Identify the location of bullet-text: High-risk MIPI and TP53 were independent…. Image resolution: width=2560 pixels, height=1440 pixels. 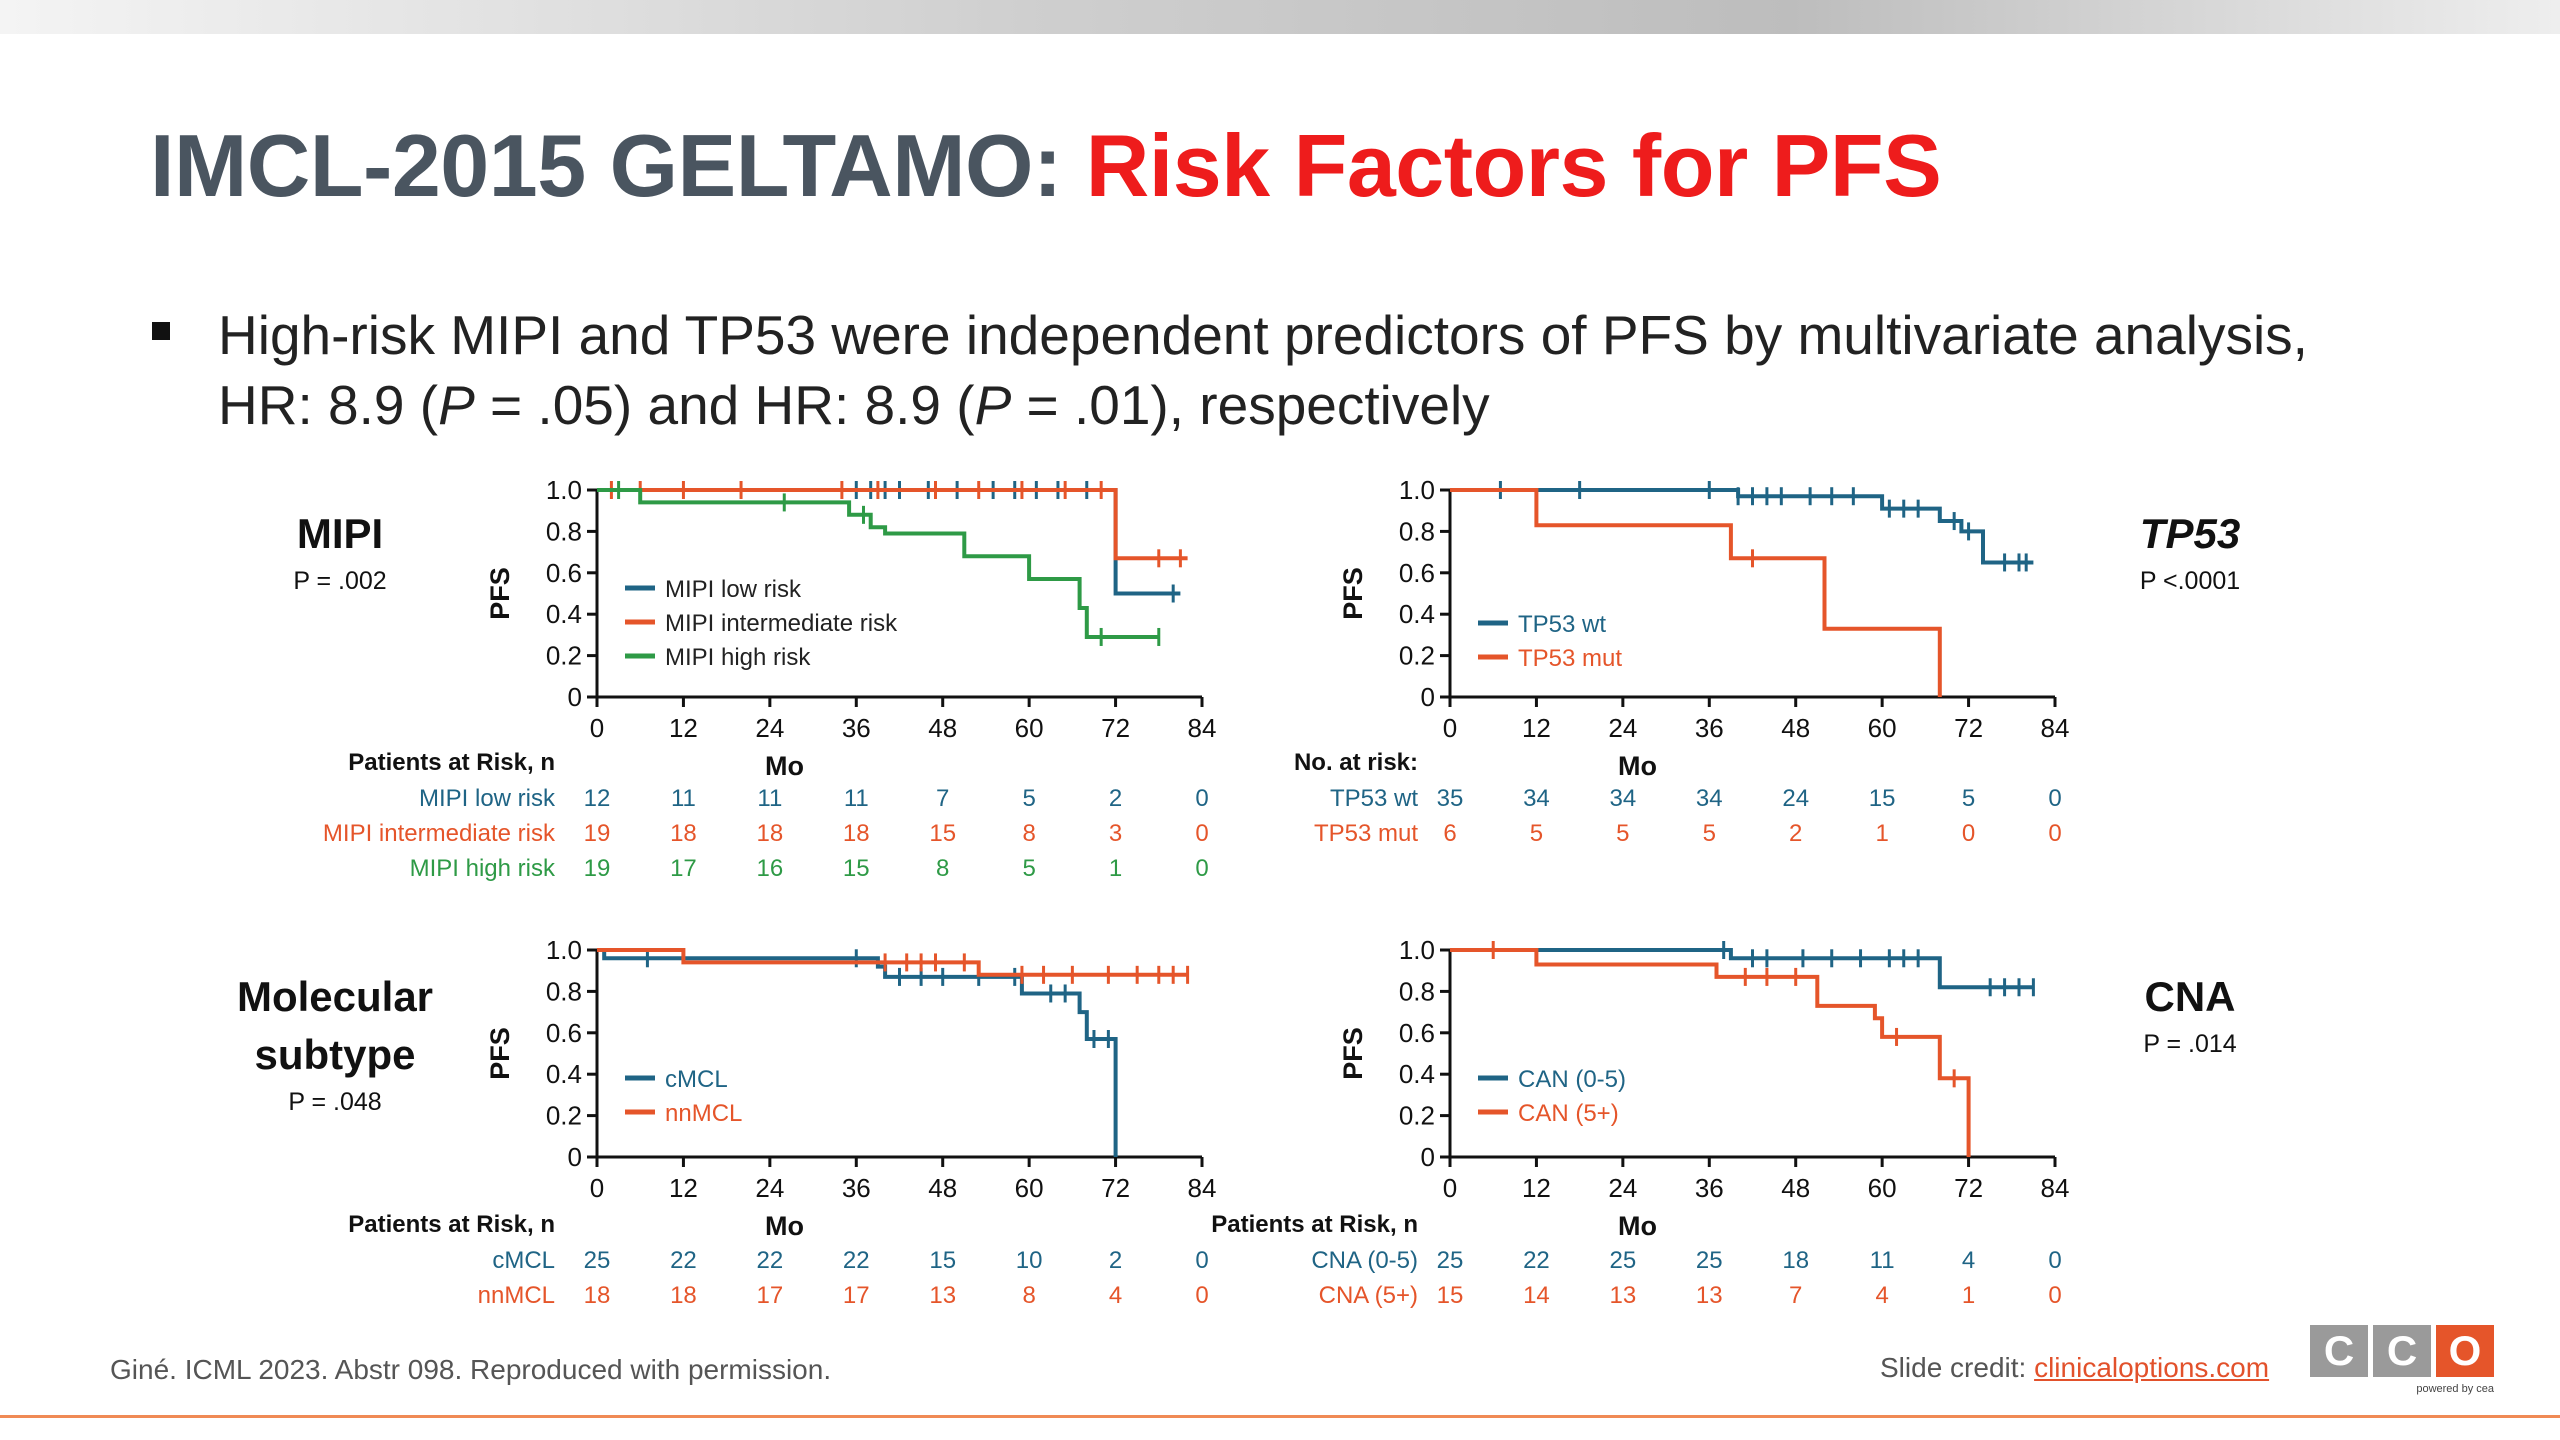
(1268, 370).